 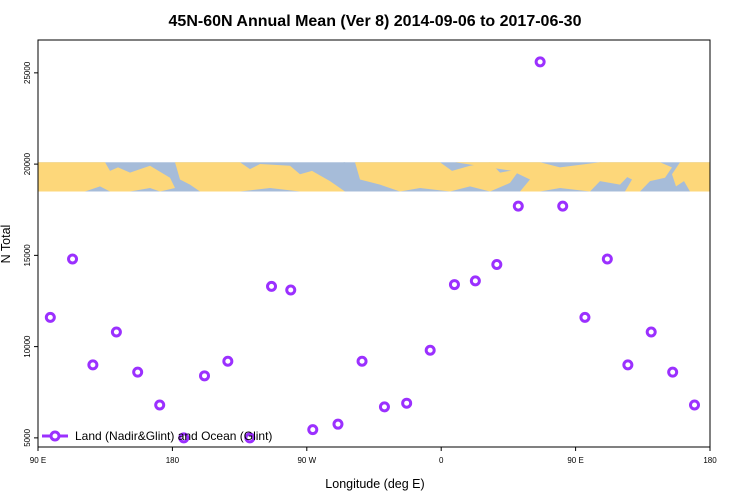 What do you see at coordinates (374, 484) in the screenshot?
I see `x-axis-label: Longitude (deg E)` at bounding box center [374, 484].